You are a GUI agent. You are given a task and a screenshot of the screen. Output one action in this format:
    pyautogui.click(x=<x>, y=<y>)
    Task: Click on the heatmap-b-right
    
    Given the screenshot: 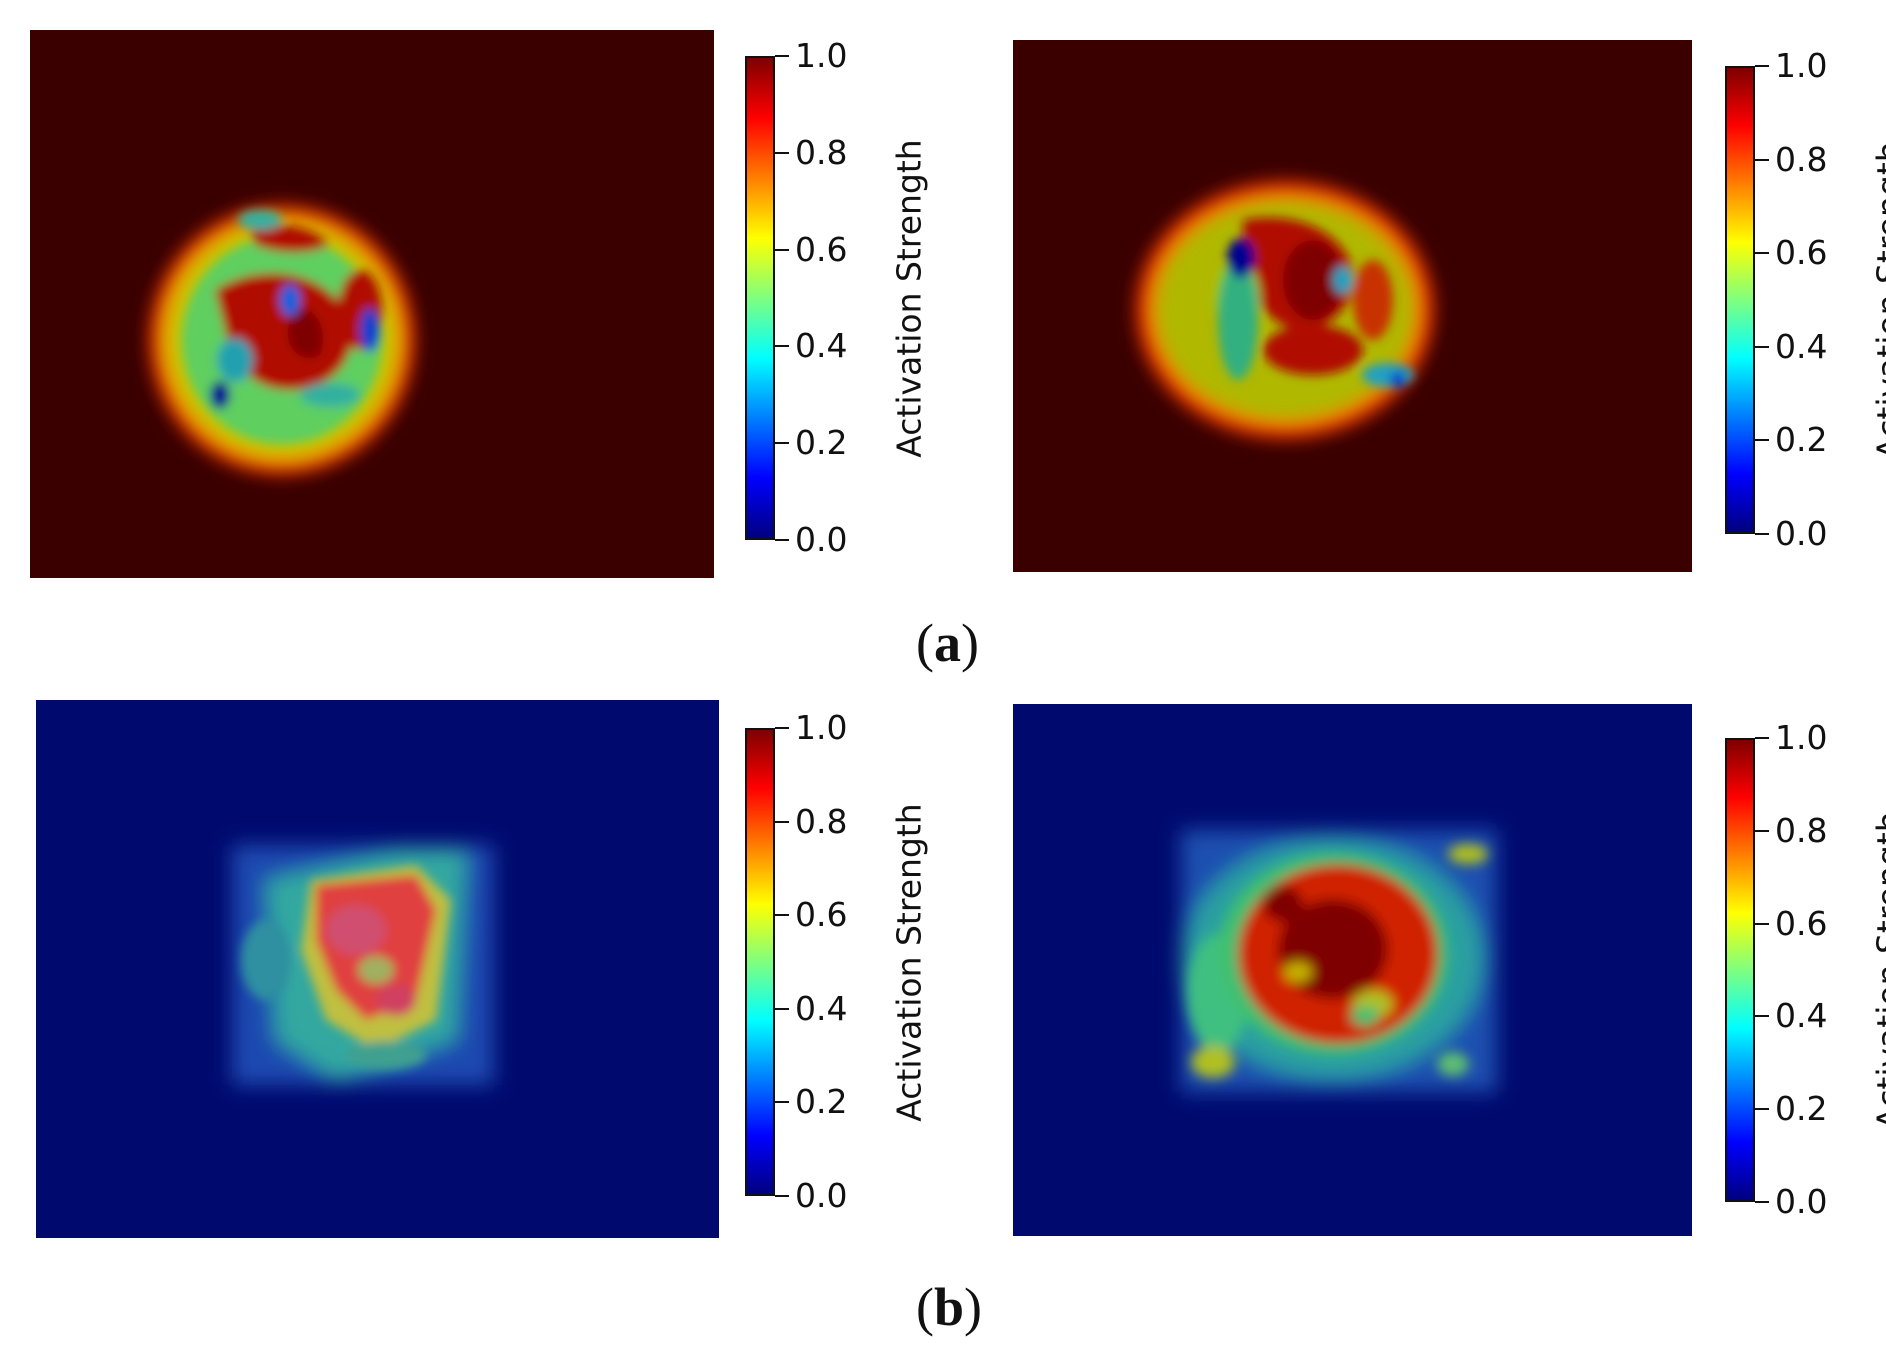 What is the action you would take?
    pyautogui.click(x=1352, y=970)
    